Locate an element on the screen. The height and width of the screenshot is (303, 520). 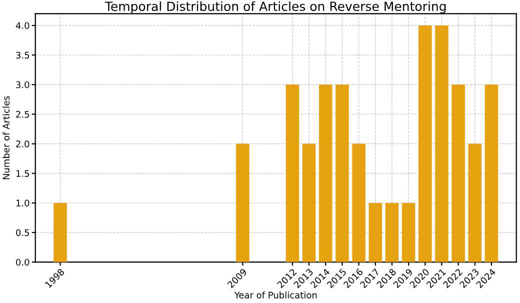
y-tick-label: 2.5 is located at coordinates (23, 114).